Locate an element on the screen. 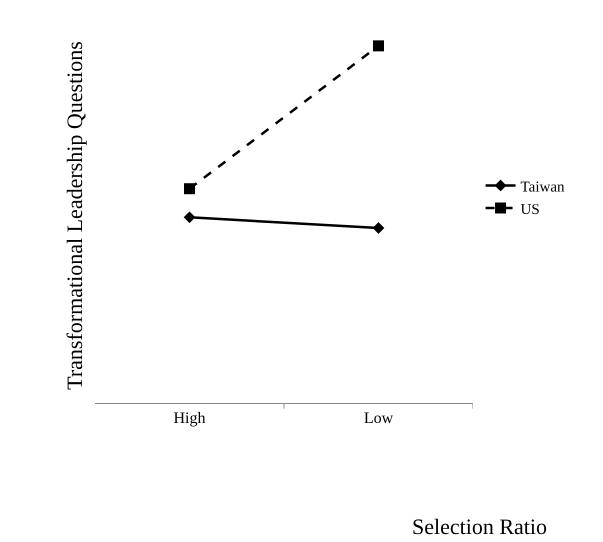 Image resolution: width=603 pixels, height=542 pixels. x-axis-title: Selection Ratio is located at coordinates (480, 526).